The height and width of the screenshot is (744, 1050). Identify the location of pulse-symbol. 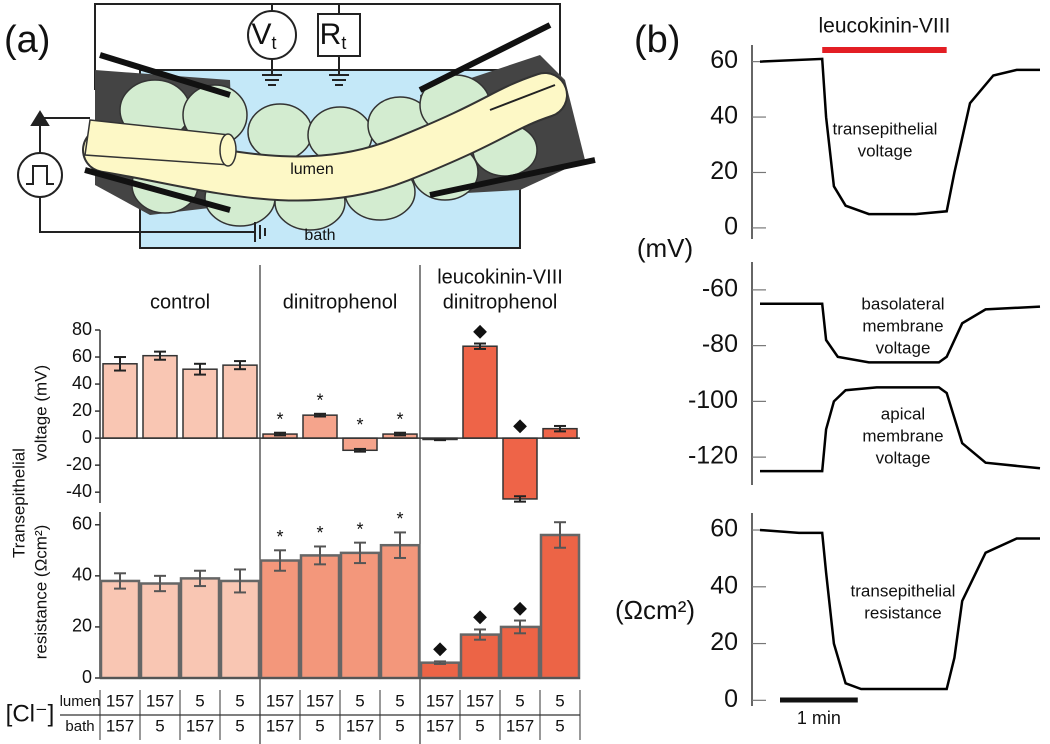
(40, 175).